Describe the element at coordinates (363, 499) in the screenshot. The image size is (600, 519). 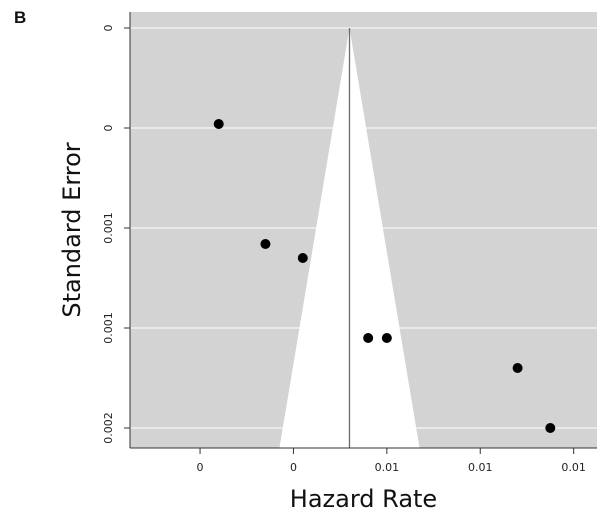
I see `x-axis-title: Hazard Rate` at that location.